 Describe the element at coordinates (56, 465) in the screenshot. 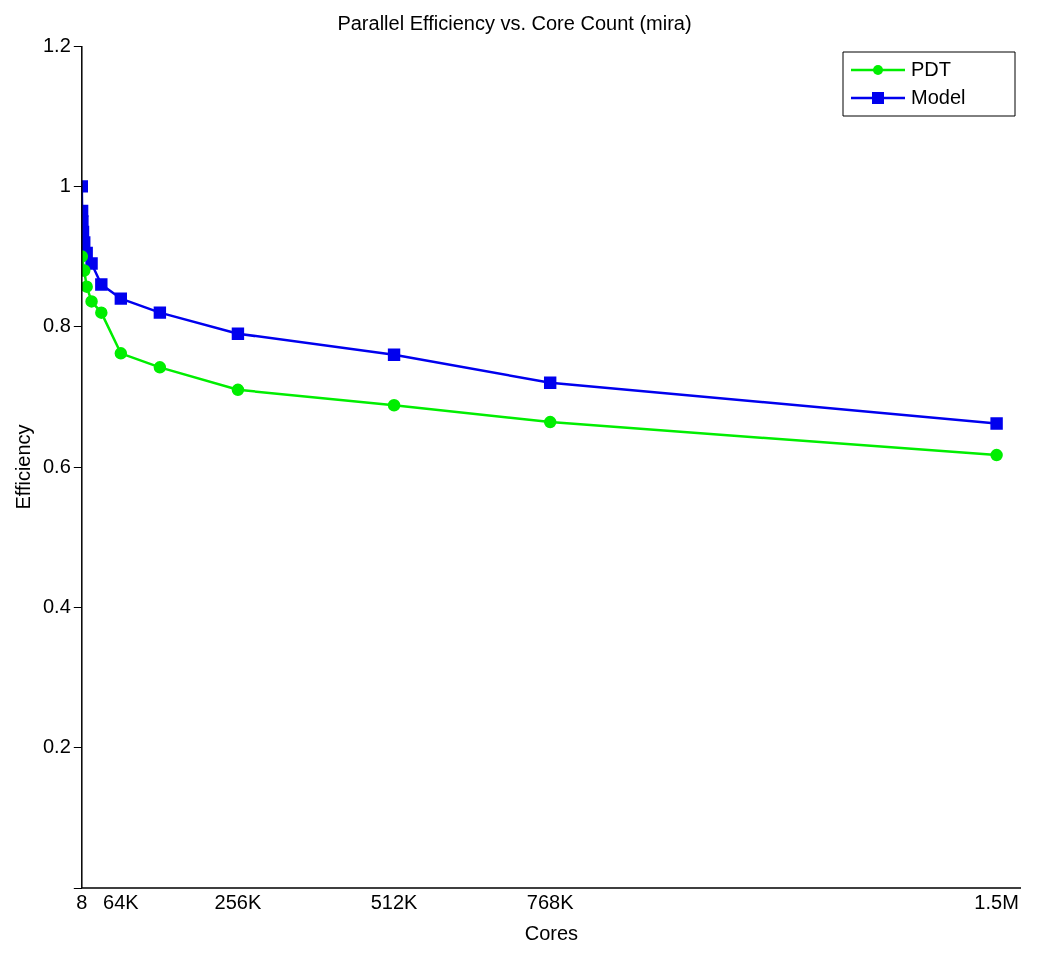

I see `y-tick-label: 0.6` at that location.